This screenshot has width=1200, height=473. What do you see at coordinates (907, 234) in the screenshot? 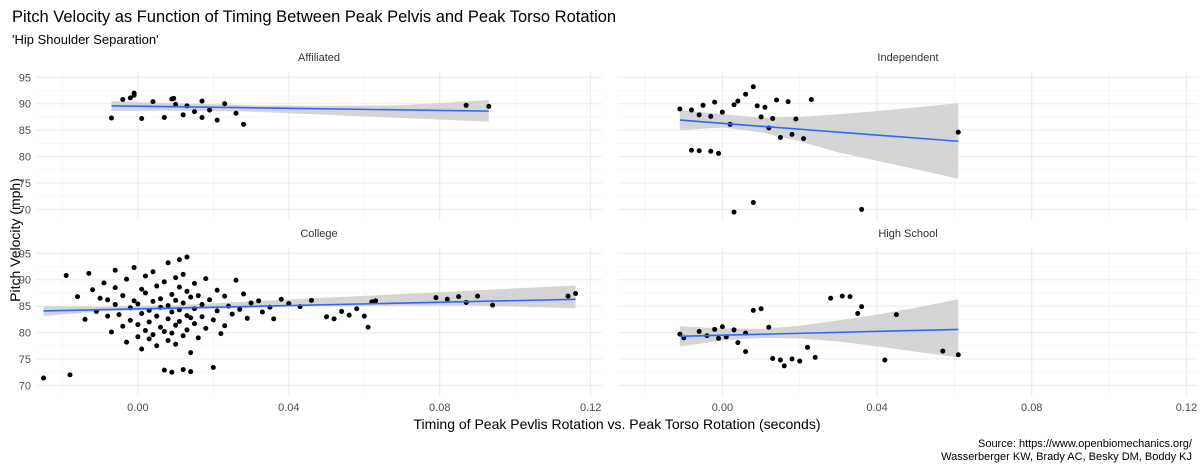
I see `facet-label-high-school: High School` at bounding box center [907, 234].